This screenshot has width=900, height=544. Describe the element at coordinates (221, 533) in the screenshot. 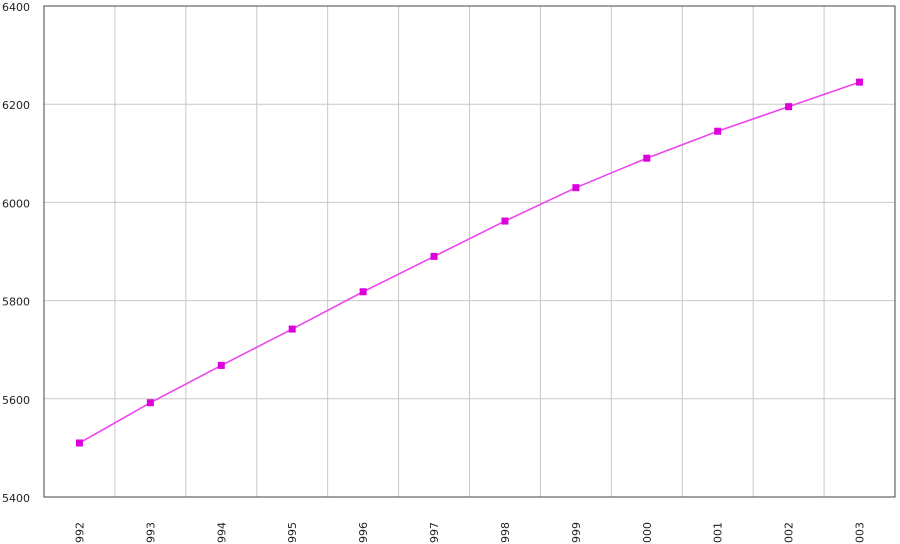

I see `x-tick-label: 1994` at that location.